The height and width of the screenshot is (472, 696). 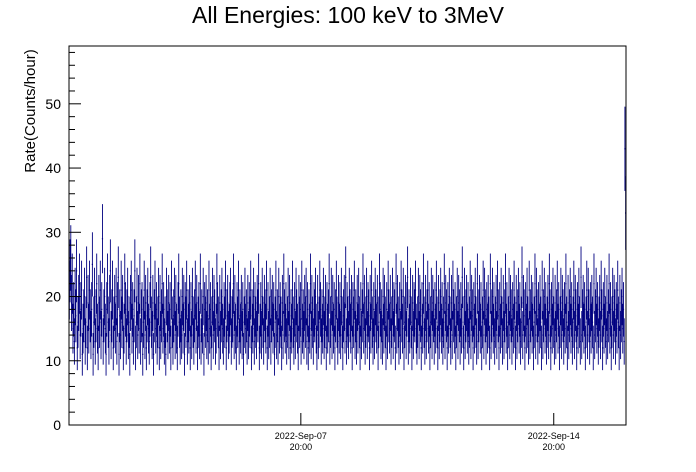 What do you see at coordinates (53, 361) in the screenshot?
I see `y-tick-label: 10` at bounding box center [53, 361].